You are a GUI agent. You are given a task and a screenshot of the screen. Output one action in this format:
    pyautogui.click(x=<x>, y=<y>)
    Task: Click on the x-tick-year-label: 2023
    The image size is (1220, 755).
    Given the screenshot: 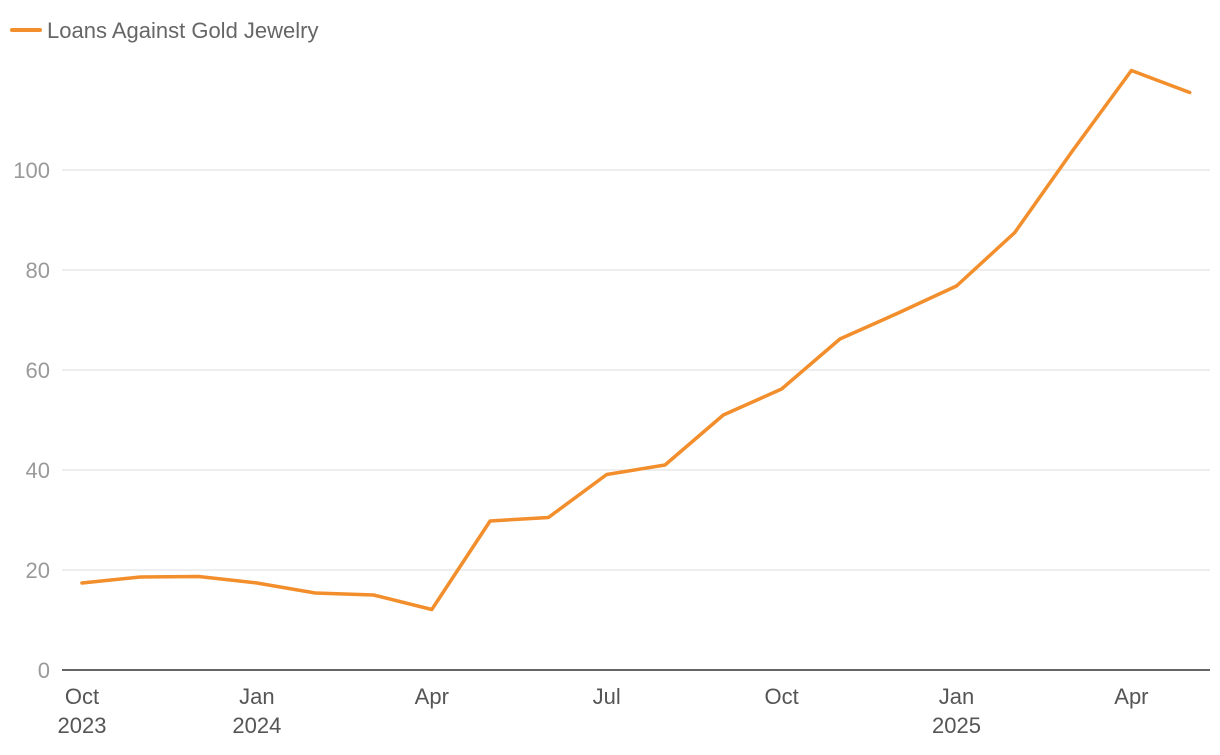 What is the action you would take?
    pyautogui.click(x=82, y=725)
    